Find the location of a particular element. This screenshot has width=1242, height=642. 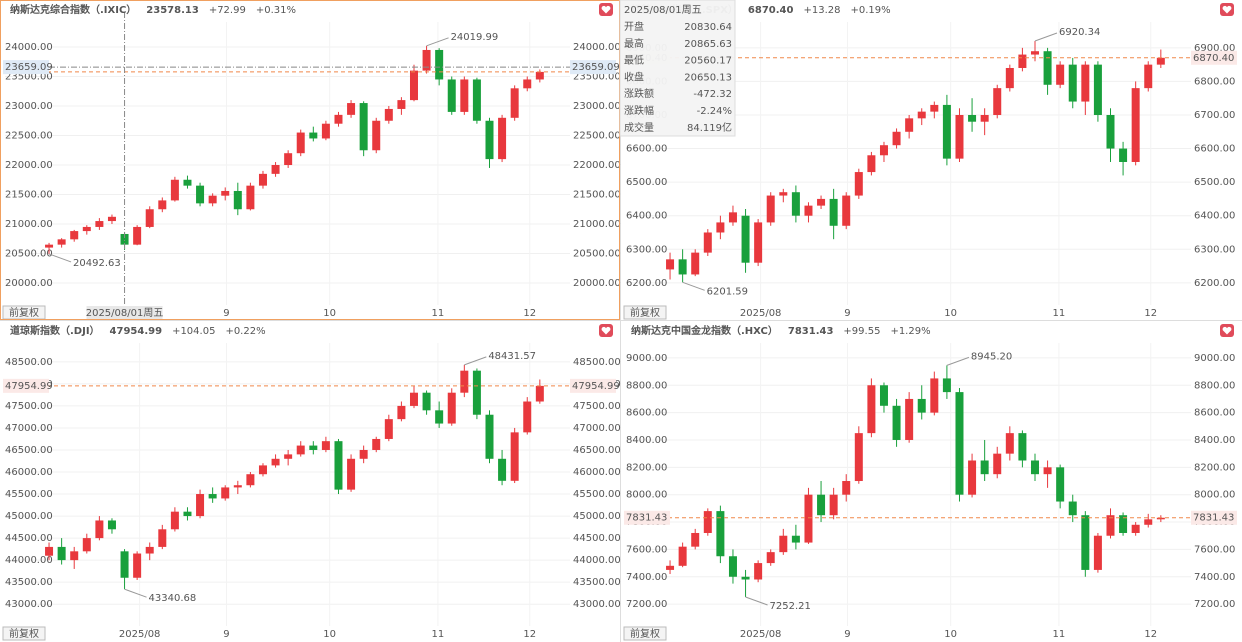

y-tick-label: 43000.00 is located at coordinates (29, 604).